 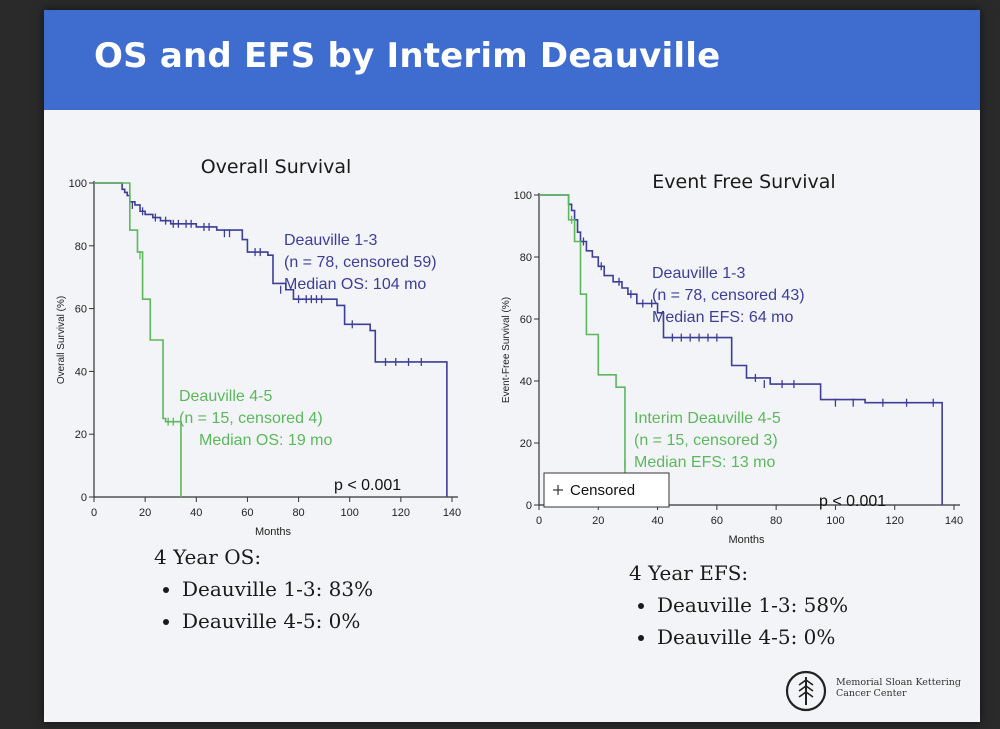 What do you see at coordinates (898, 682) in the screenshot?
I see `msk-logo-name: Memorial Sloan Kettering` at bounding box center [898, 682].